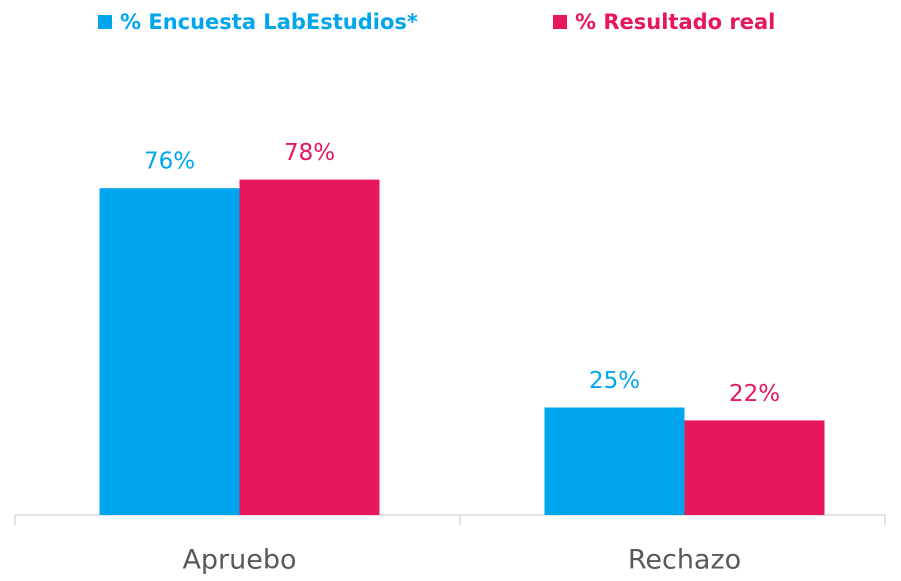 The height and width of the screenshot is (581, 901). I want to click on x-tick-label: Apruebo, so click(239, 560).